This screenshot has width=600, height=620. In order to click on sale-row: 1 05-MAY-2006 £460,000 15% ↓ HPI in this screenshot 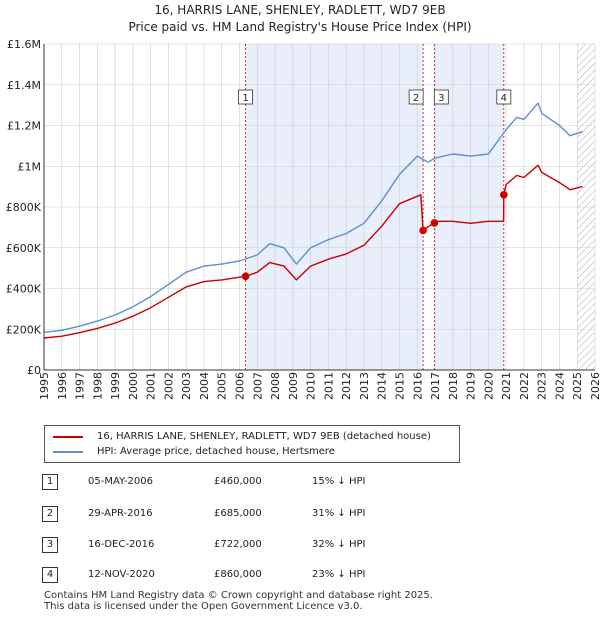, I will do `click(300, 482)`.